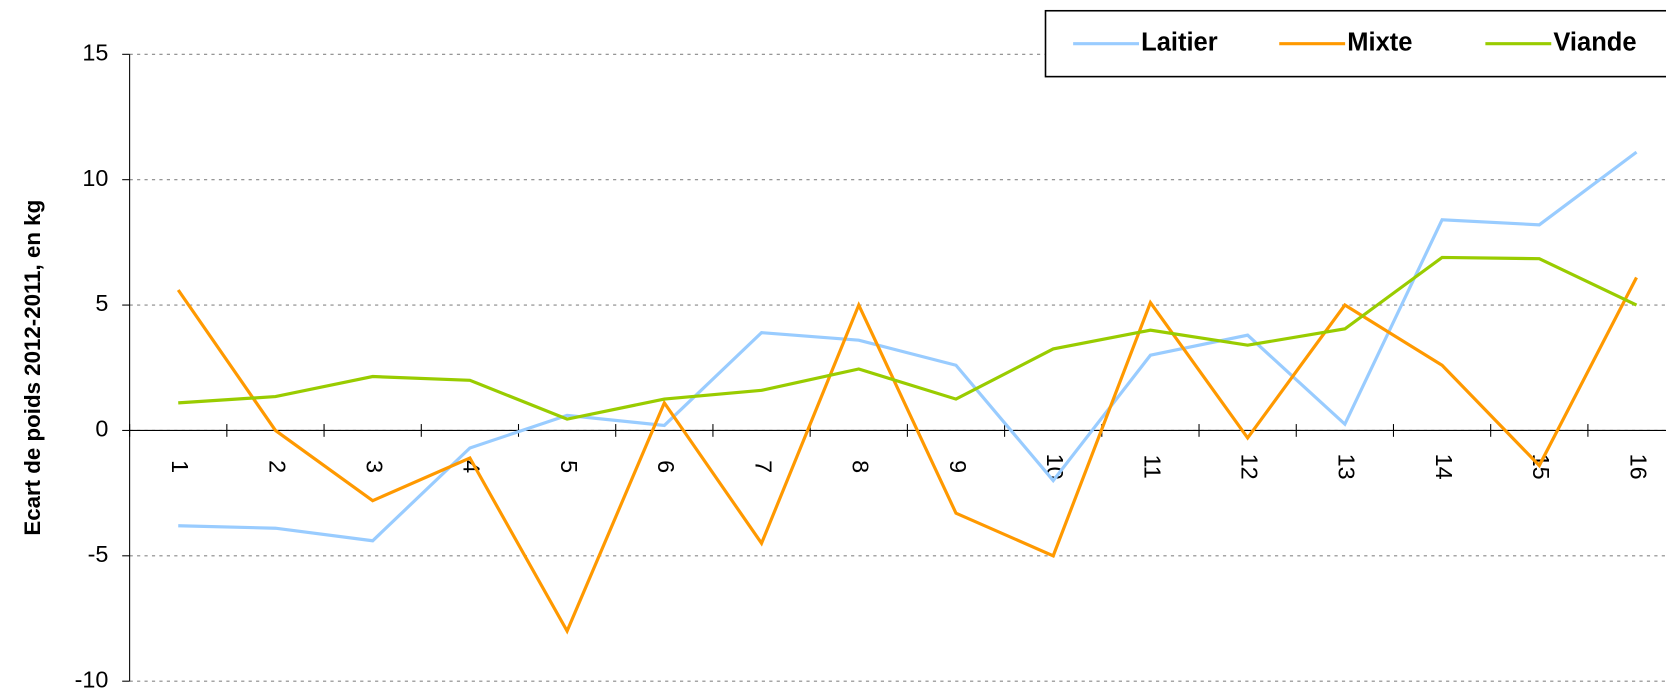  What do you see at coordinates (763, 466) in the screenshot?
I see `x-tick-label: 7` at bounding box center [763, 466].